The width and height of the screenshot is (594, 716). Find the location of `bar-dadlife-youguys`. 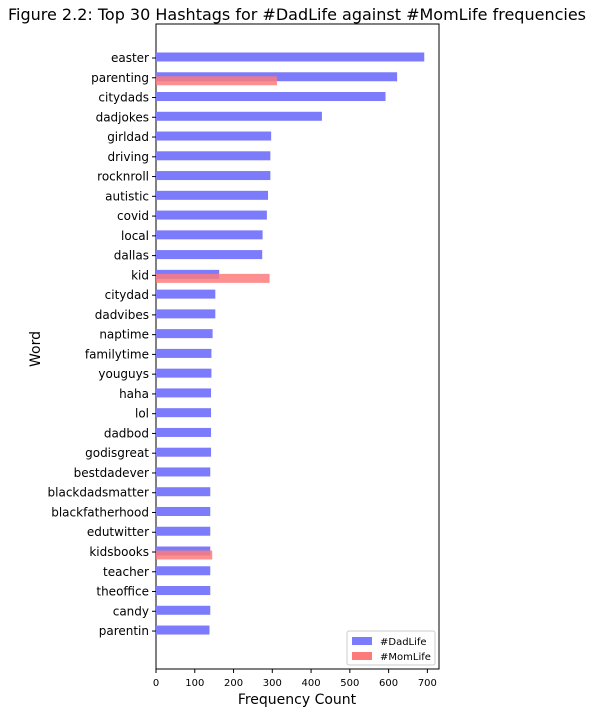

bar-dadlife-youguys is located at coordinates (184, 373).